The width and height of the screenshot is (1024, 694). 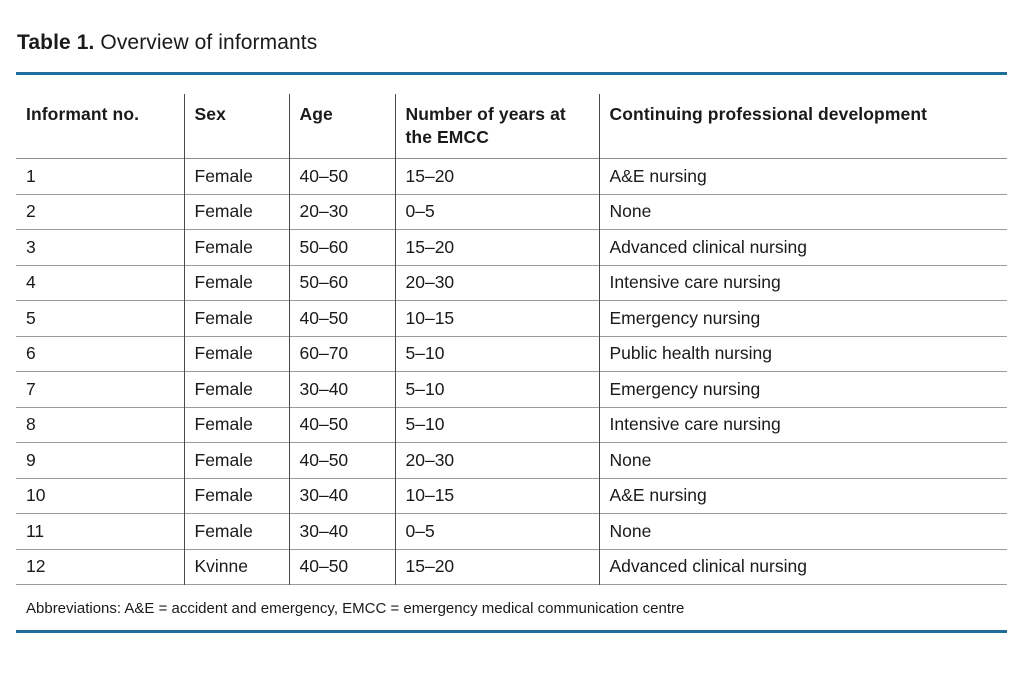 I want to click on table-cell: 8, so click(x=31, y=424).